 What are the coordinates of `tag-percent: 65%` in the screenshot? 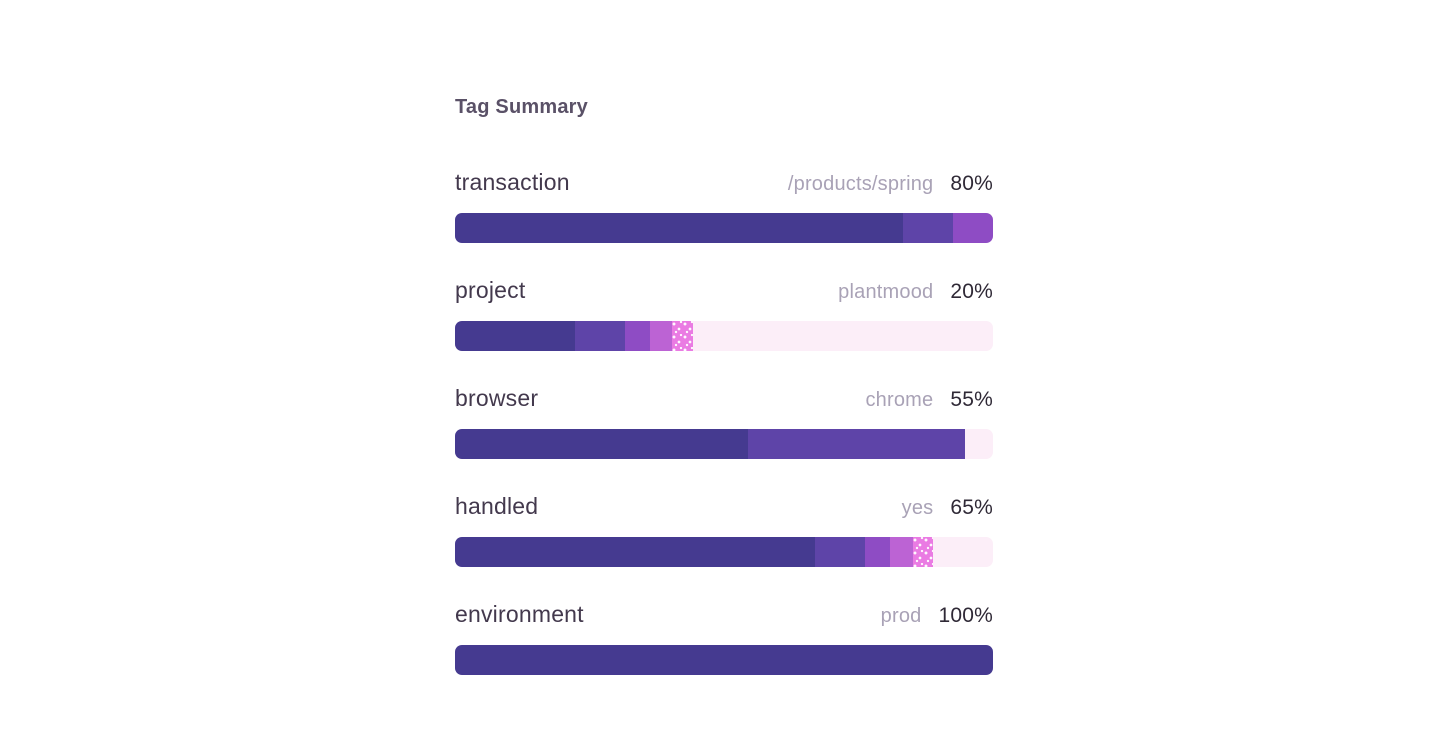 It's located at (971, 507).